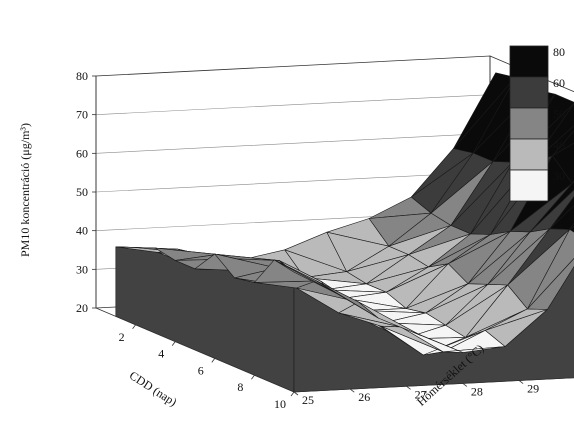 This screenshot has width=574, height=426. What do you see at coordinates (161, 354) in the screenshot?
I see `x-tick-label: 4` at bounding box center [161, 354].